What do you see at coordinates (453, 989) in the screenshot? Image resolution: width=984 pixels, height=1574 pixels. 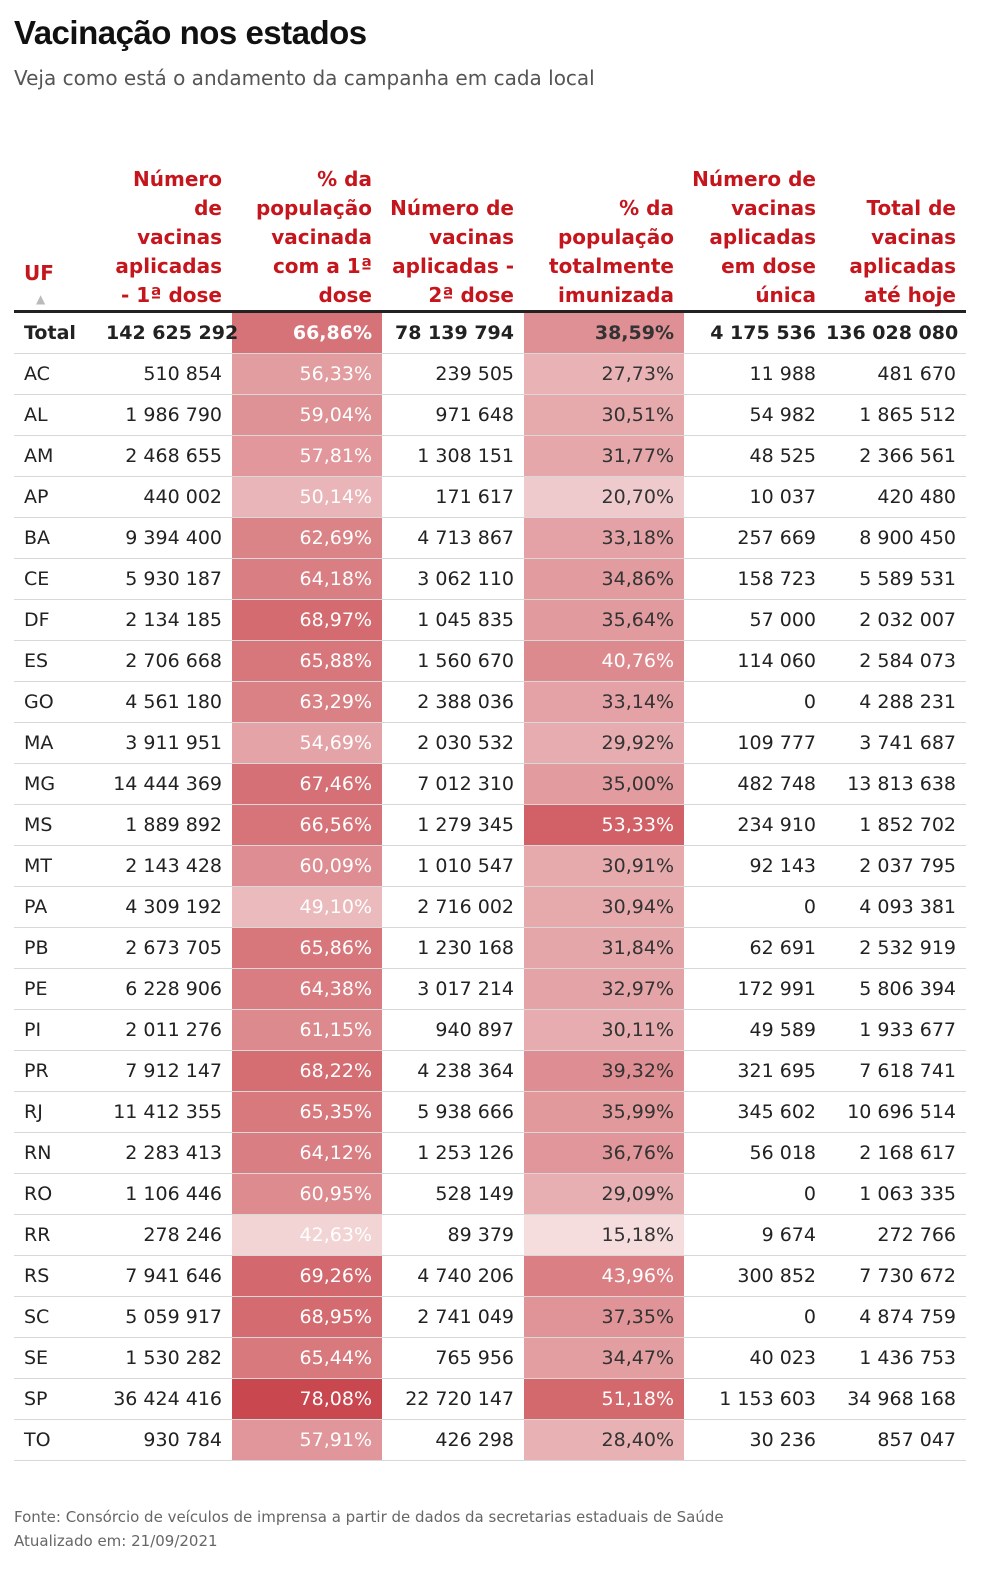 I see `second-dose-cell: 3 017 214` at bounding box center [453, 989].